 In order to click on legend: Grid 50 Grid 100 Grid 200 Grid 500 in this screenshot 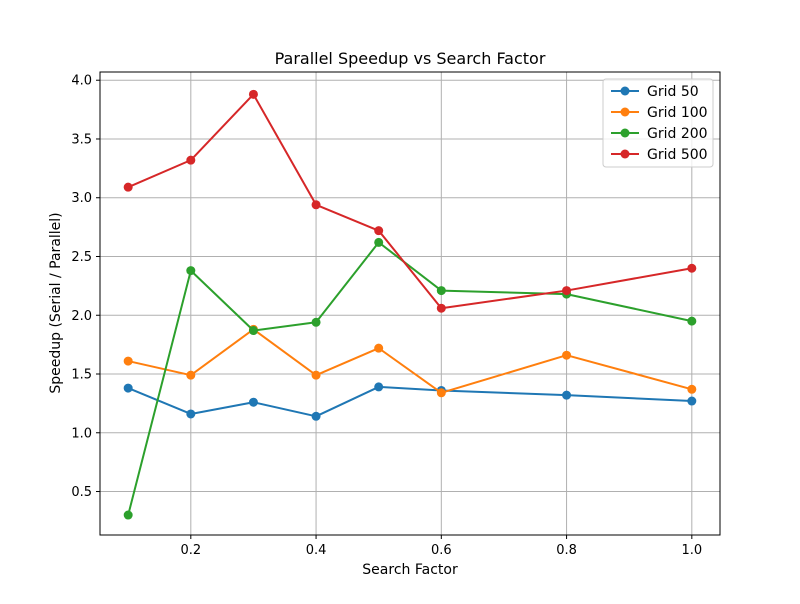, I will do `click(658, 123)`.